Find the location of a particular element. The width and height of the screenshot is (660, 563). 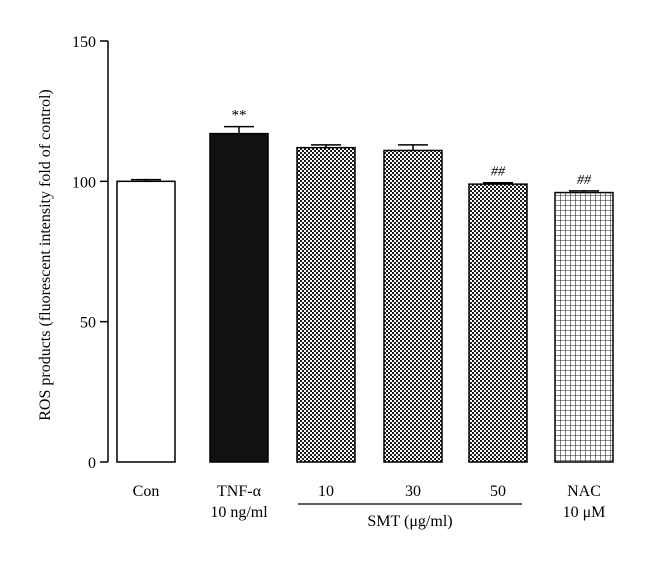

y-tick-label: 100 is located at coordinates (84, 182).